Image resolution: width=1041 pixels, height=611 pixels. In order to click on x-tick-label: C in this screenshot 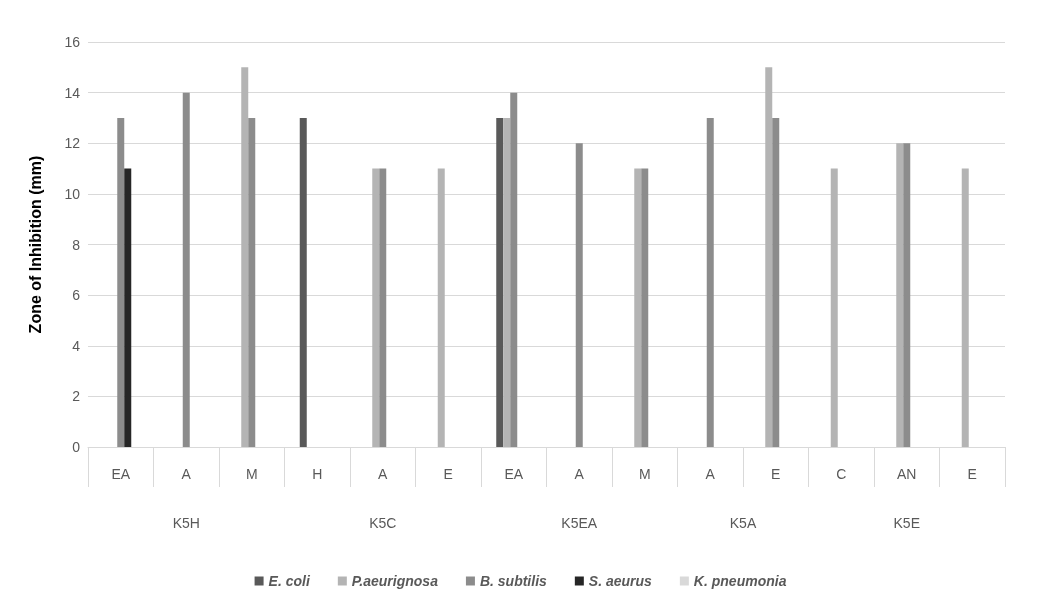, I will do `click(841, 474)`.